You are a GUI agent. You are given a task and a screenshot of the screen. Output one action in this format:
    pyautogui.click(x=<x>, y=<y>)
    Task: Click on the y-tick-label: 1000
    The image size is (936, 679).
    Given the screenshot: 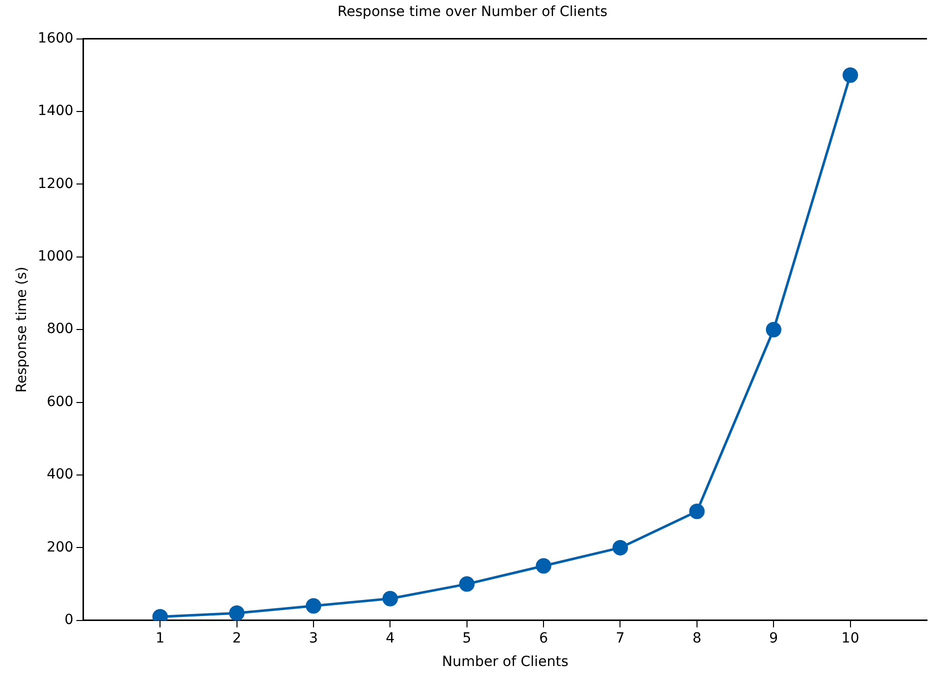 What is the action you would take?
    pyautogui.click(x=56, y=256)
    